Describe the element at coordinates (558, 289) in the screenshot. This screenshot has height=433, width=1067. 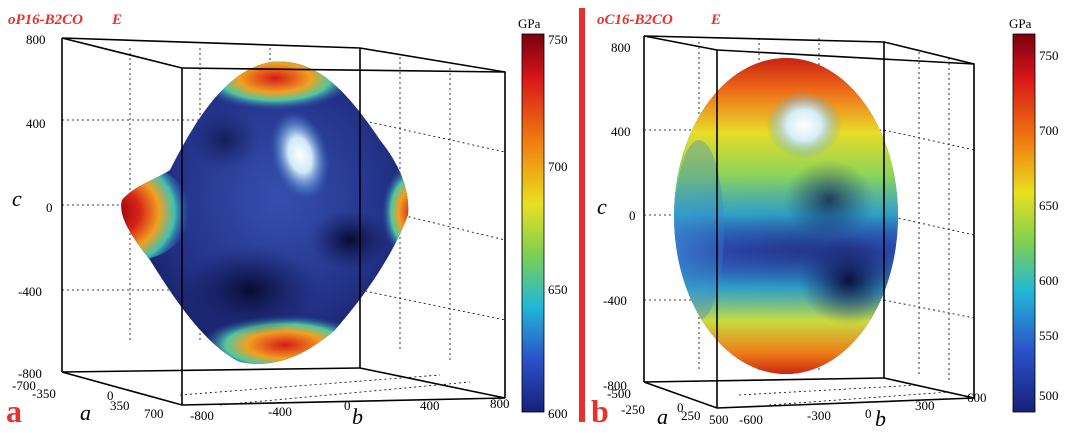
I see `panel-a-colorbar-tick: 650` at that location.